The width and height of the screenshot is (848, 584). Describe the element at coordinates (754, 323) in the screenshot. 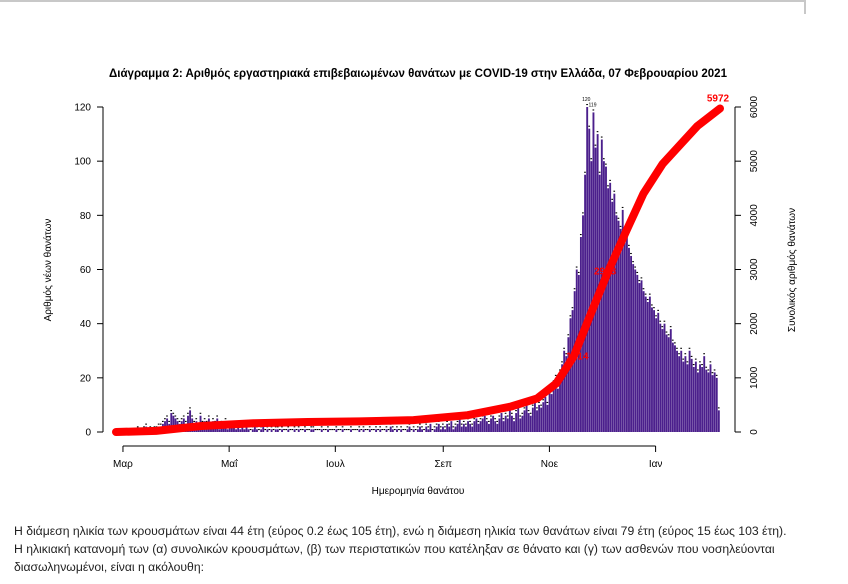

I see `y2-tick-label: 2000` at that location.